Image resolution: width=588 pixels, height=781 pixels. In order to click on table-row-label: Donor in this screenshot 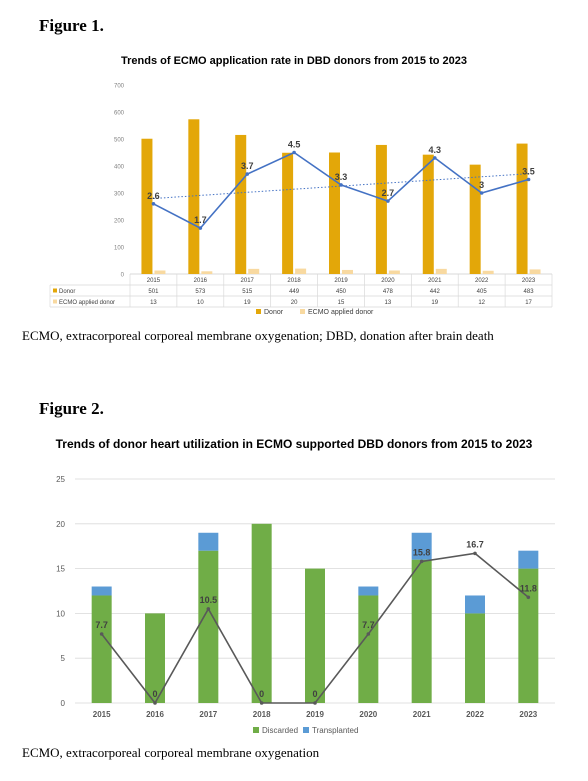, I will do `click(67, 292)`.